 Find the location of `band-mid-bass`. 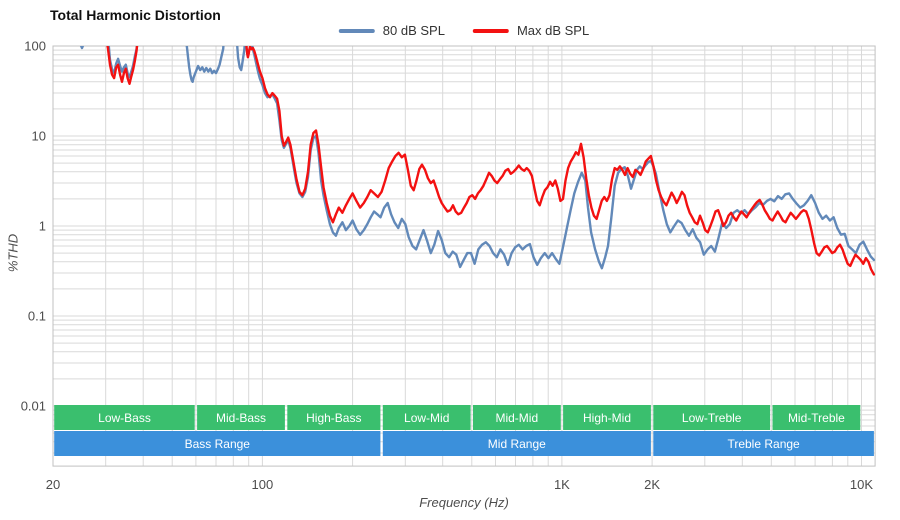

band-mid-bass is located at coordinates (241, 417).